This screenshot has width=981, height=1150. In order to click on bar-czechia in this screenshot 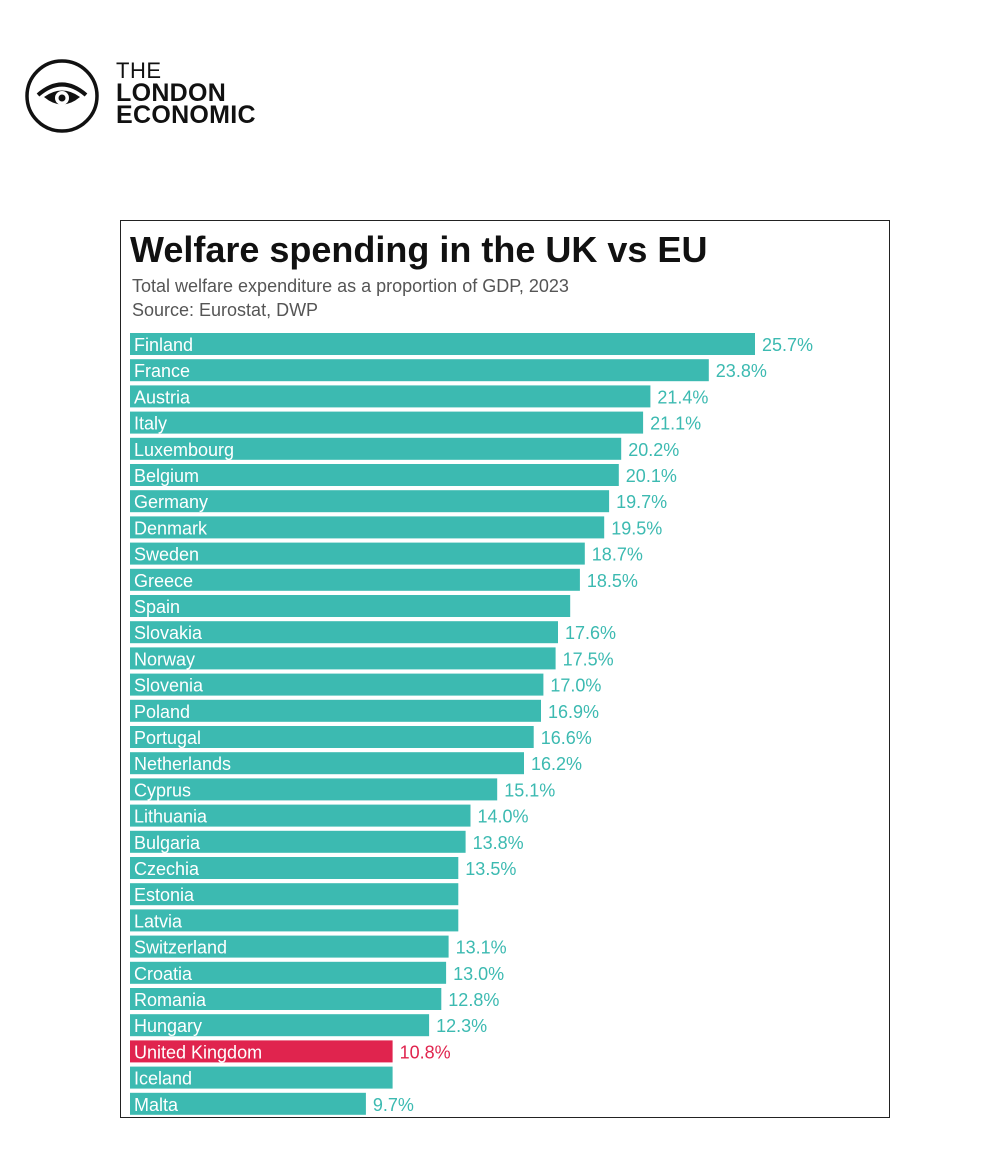, I will do `click(294, 868)`.